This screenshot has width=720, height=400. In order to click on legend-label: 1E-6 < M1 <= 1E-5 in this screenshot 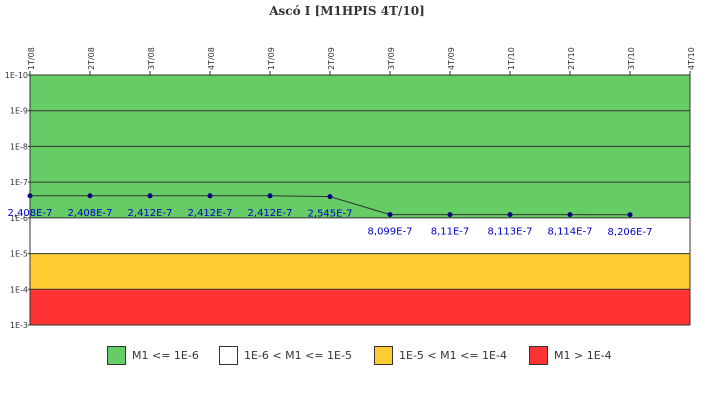, I will do `click(298, 355)`.